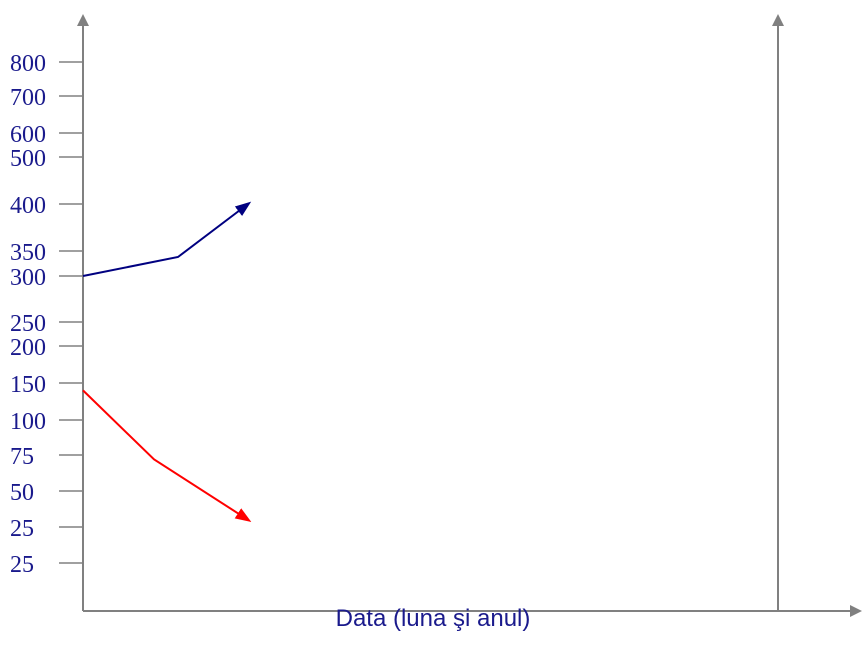  What do you see at coordinates (28, 348) in the screenshot?
I see `y-tick-label: 200` at bounding box center [28, 348].